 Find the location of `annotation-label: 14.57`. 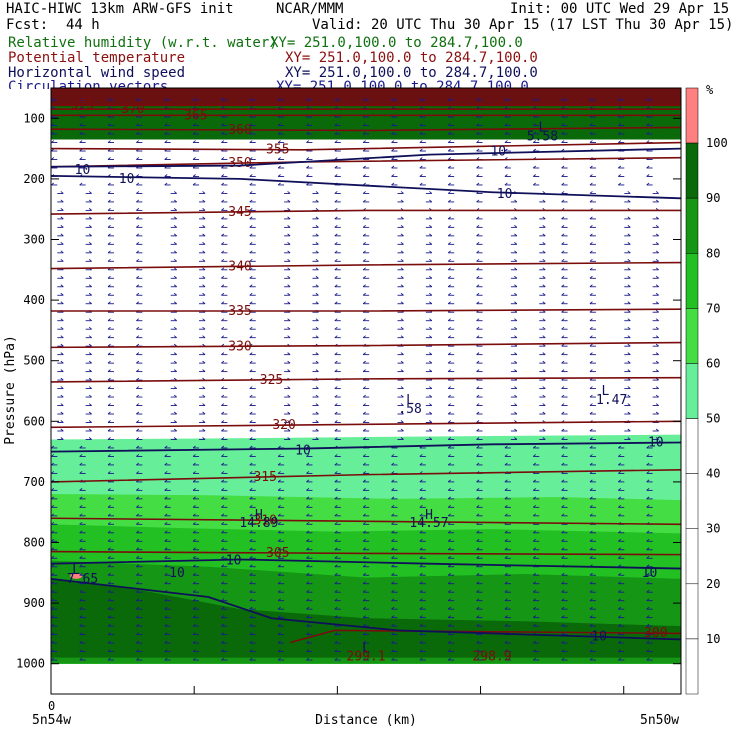

annotation-label: 14.57 is located at coordinates (428, 523).